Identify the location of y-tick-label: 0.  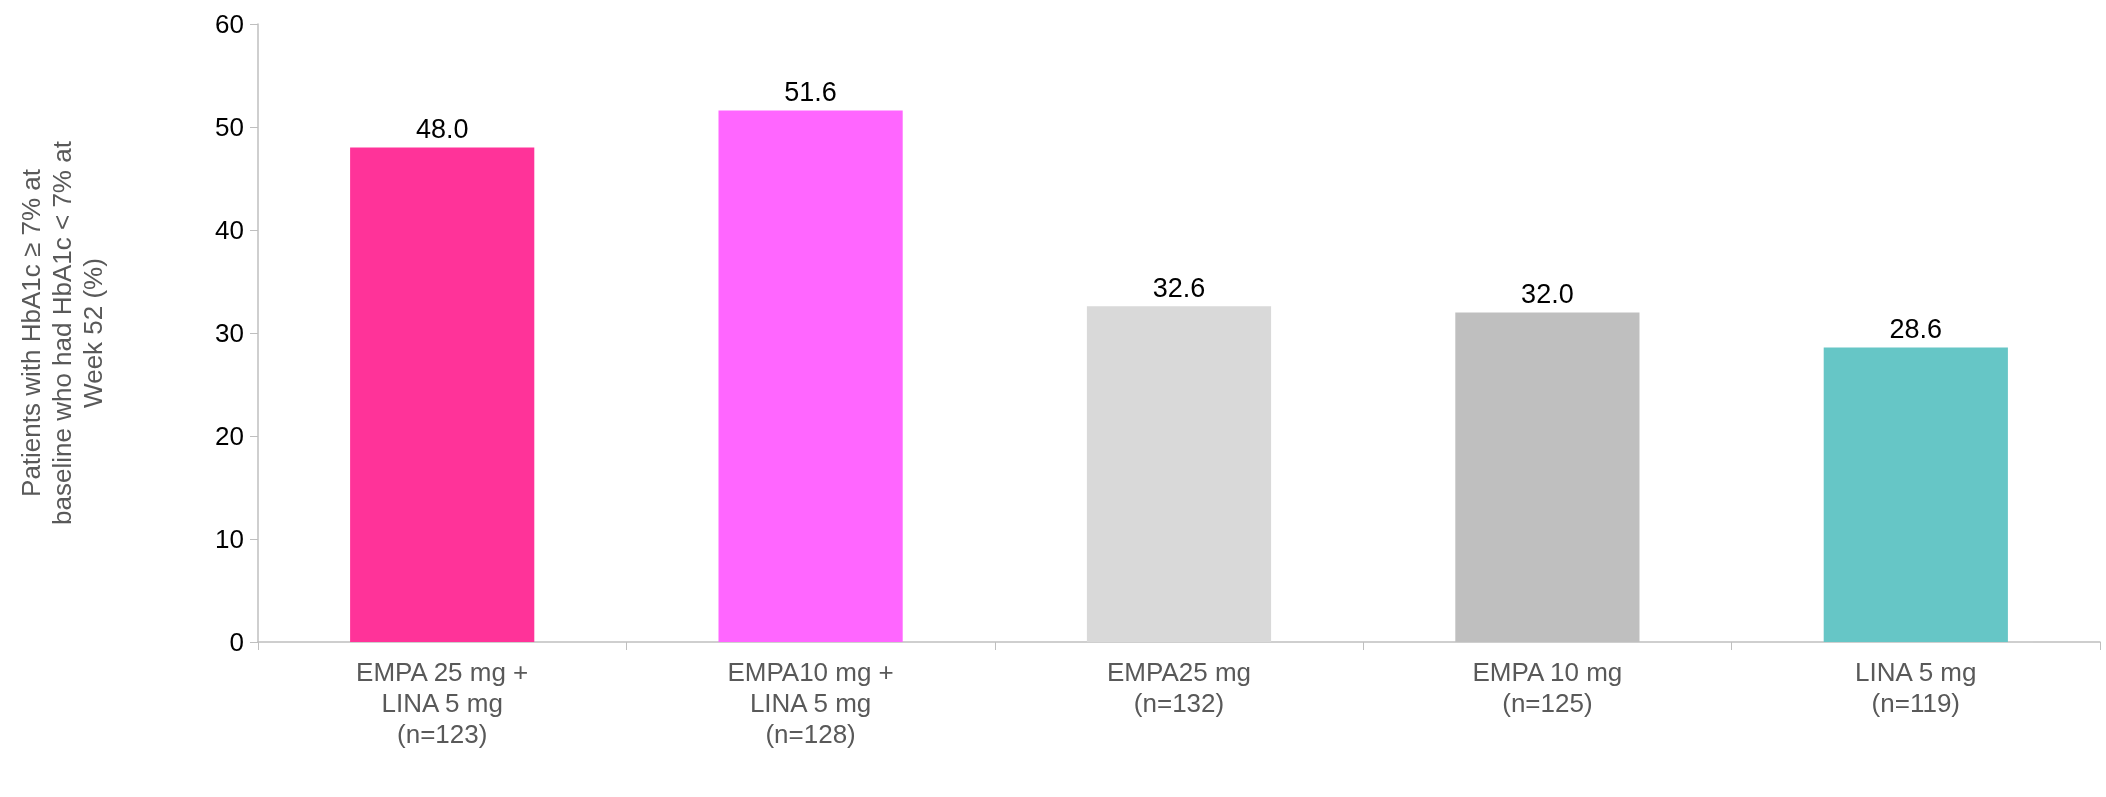
(236, 642).